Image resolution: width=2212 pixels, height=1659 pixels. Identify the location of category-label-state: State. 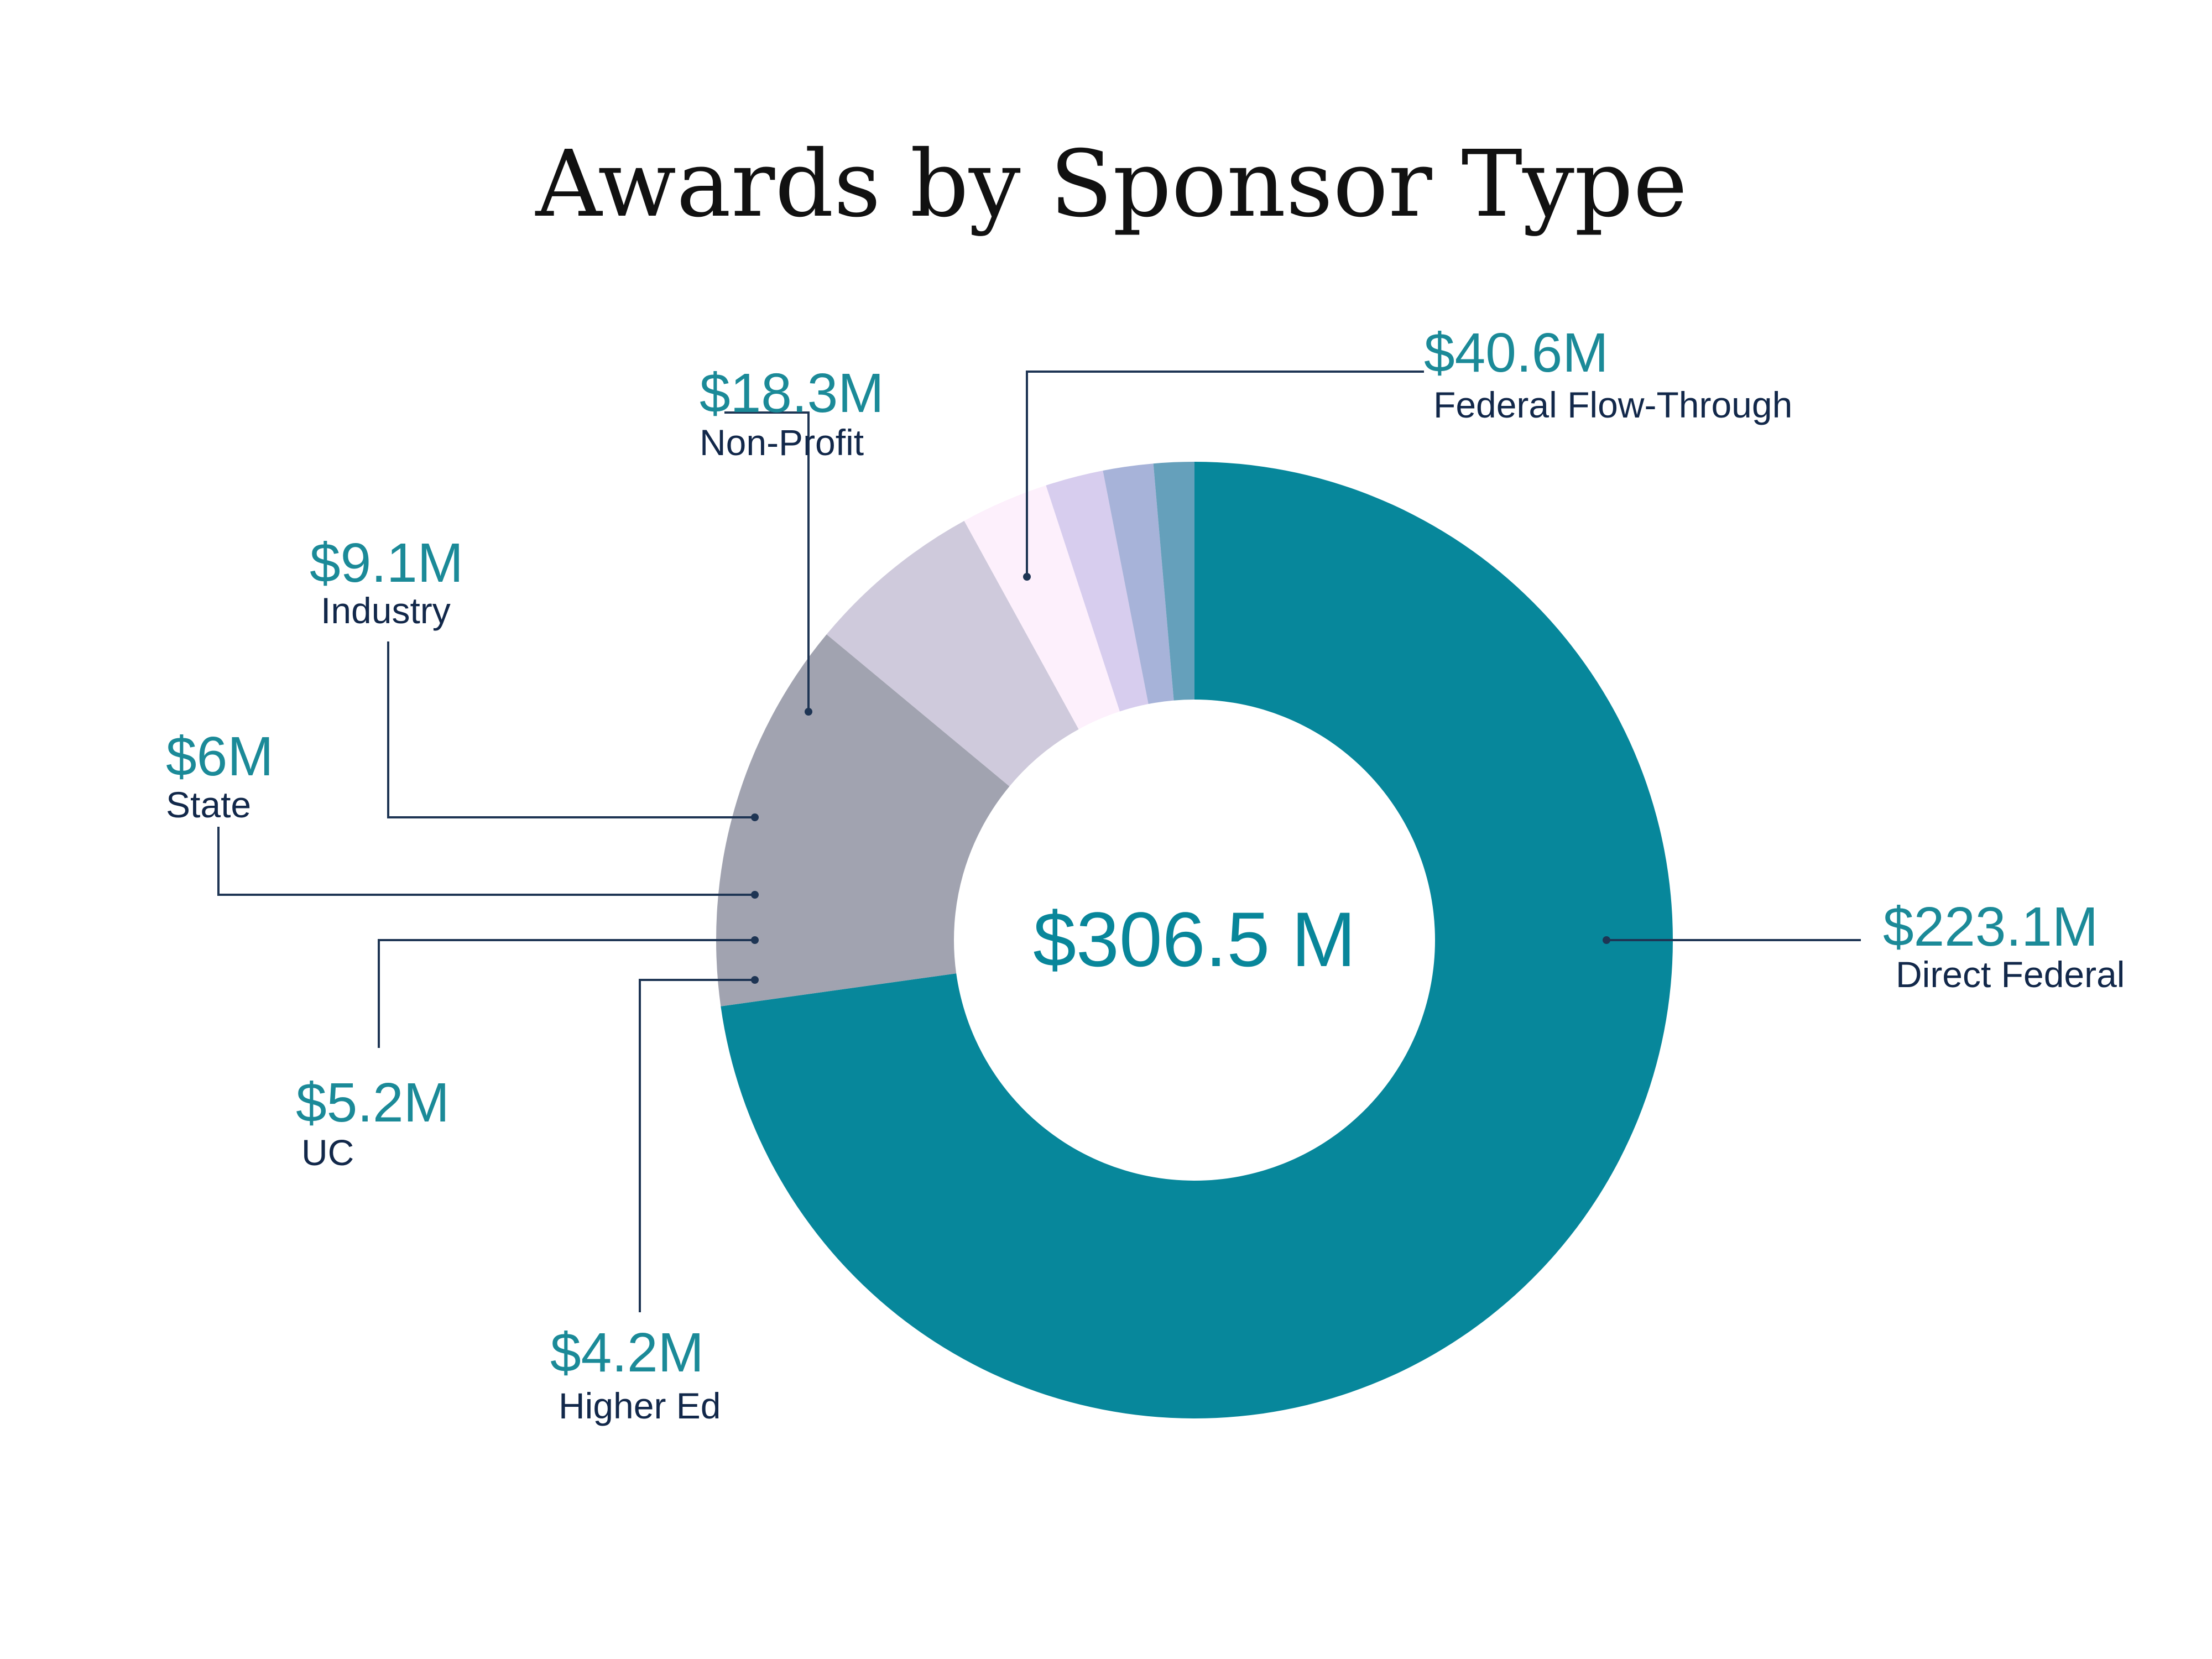
(209, 805).